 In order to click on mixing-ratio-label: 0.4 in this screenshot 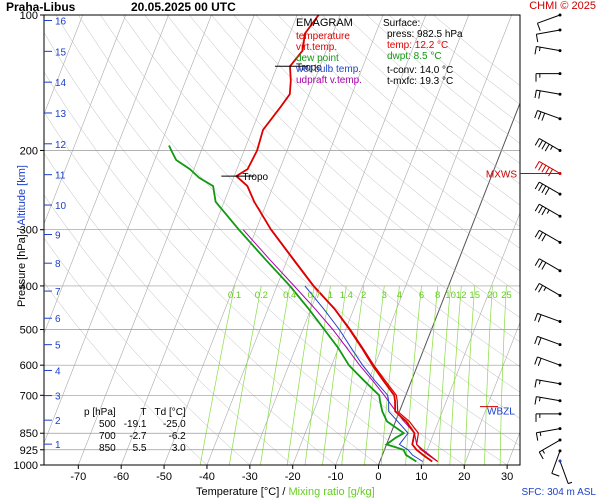, I will do `click(289, 295)`.